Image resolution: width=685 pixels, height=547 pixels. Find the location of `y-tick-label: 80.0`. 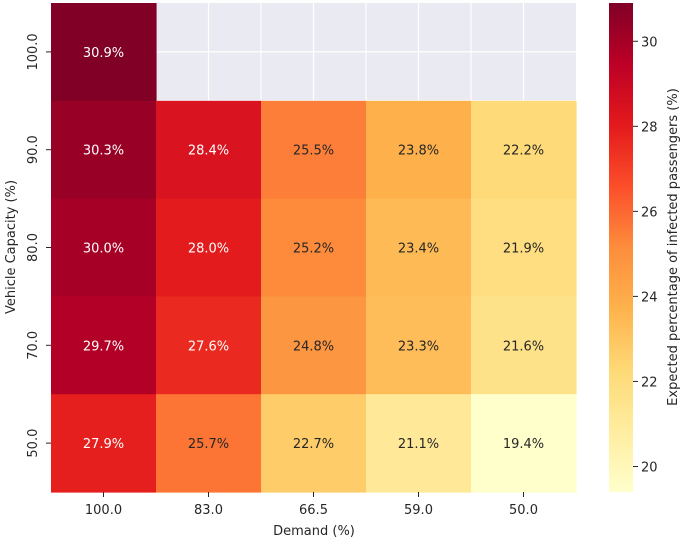

y-tick-label: 80.0 is located at coordinates (33, 247).